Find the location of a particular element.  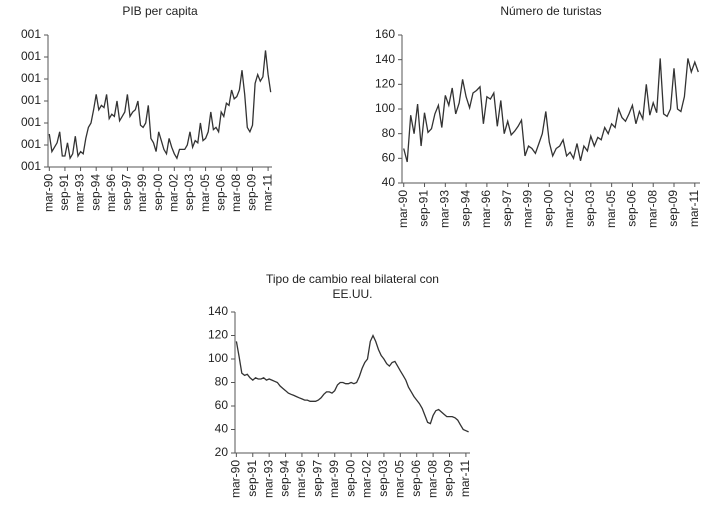

chart-title: EE.UU. is located at coordinates (352, 294).